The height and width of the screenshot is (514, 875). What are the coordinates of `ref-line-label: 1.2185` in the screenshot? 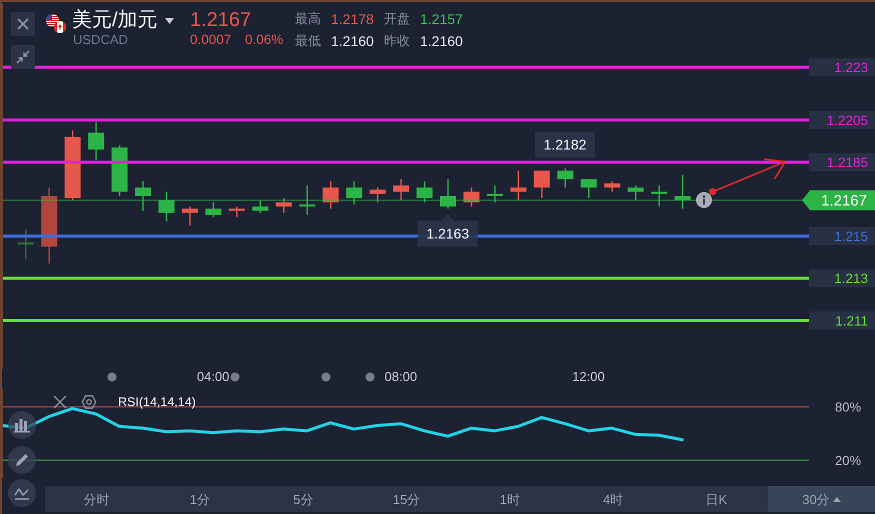 It's located at (847, 162).